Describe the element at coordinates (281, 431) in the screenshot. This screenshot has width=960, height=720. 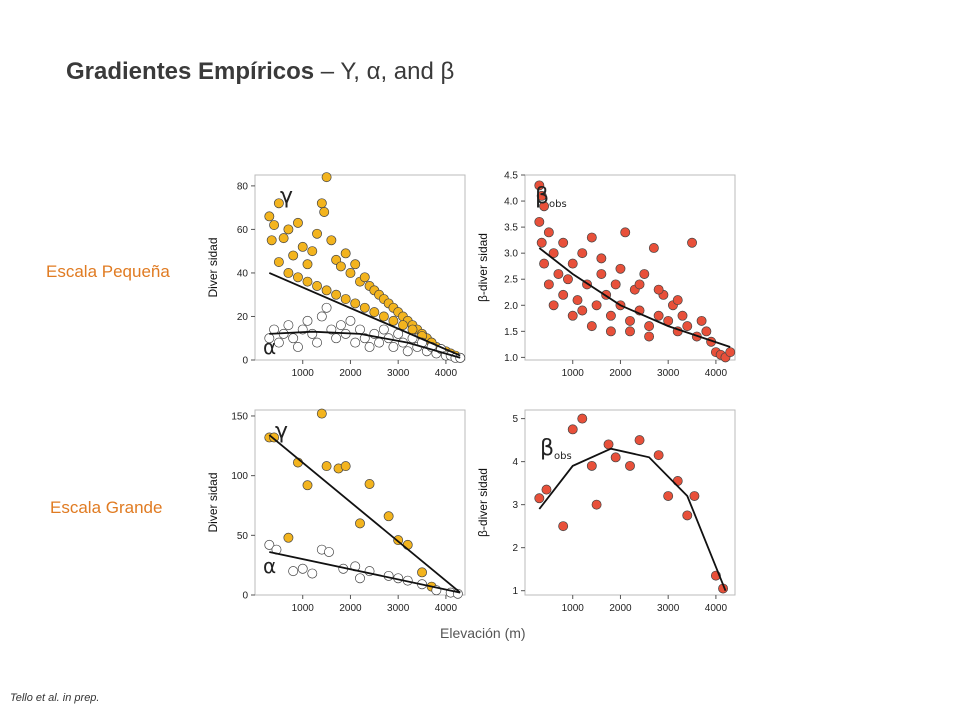
I see `gamma-annotation: γ` at that location.